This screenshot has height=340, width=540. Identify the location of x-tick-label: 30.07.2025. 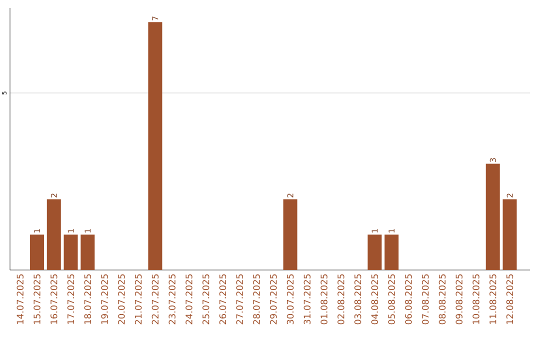
(290, 299).